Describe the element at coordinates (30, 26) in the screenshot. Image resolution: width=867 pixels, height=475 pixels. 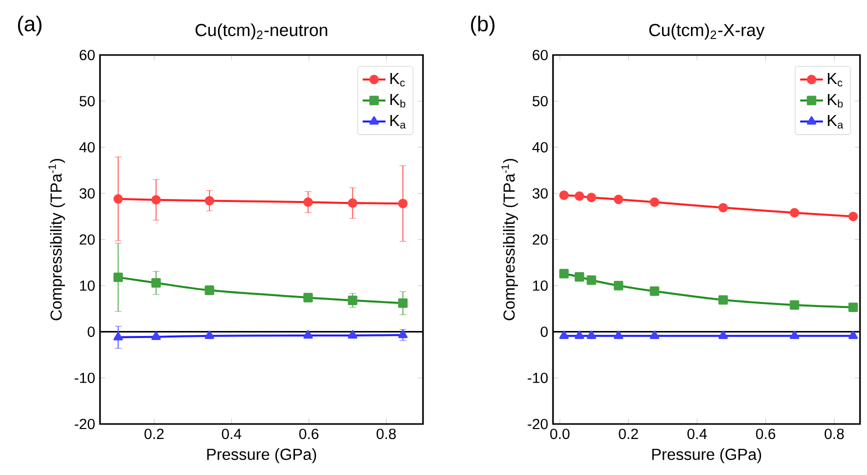
I see `text: (a)` at that location.